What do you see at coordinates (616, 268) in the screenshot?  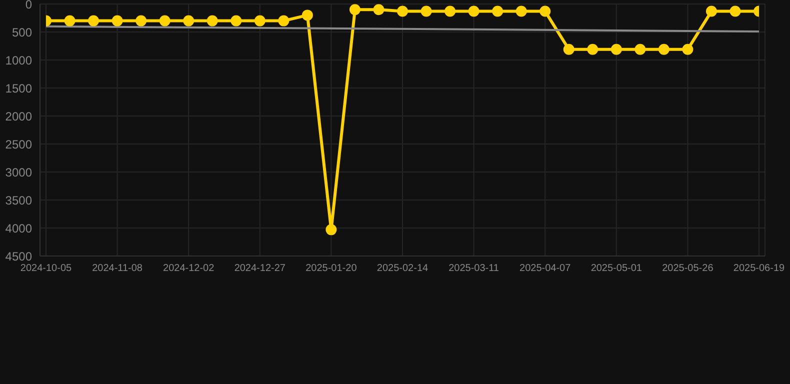 I see `x-tick-label: 2025-05-01` at bounding box center [616, 268].